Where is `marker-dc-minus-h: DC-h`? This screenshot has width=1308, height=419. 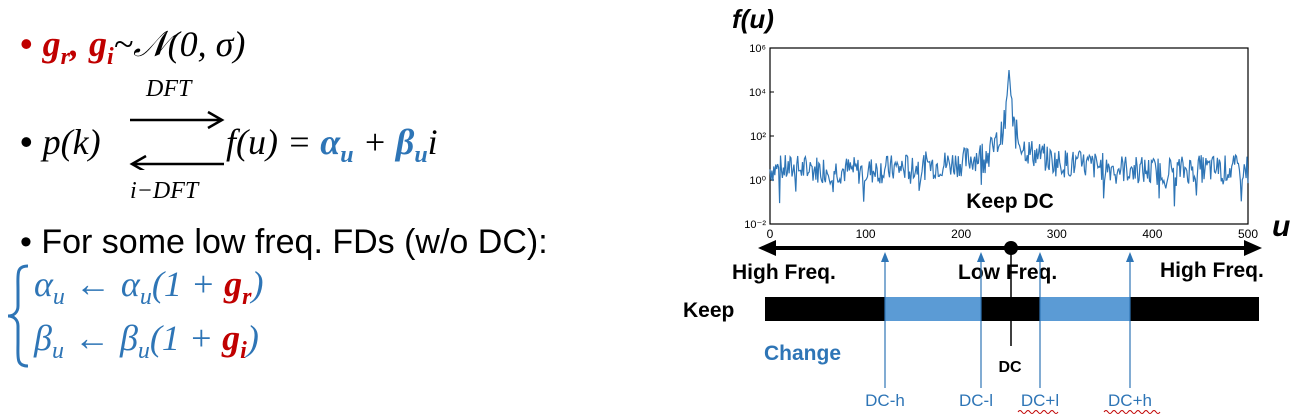 marker-dc-minus-h: DC-h is located at coordinates (885, 400).